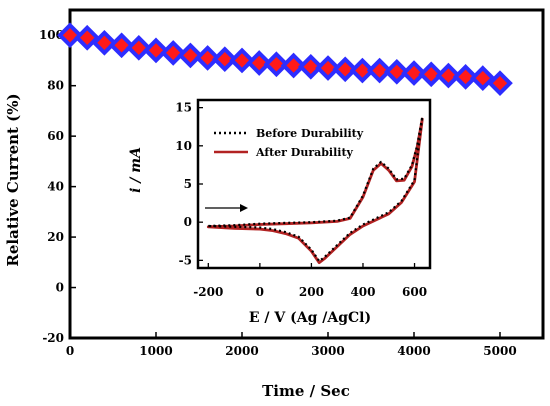 This screenshot has height=406, width=550. I want to click on inset-x-tick-label: 600, so click(414, 292).